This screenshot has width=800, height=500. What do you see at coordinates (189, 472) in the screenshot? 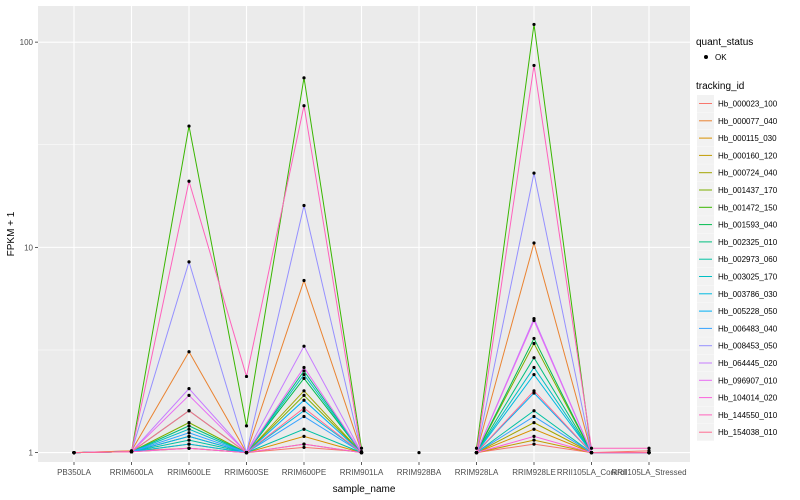
I see `x-tick-label: RRIM600LE` at bounding box center [189, 472].